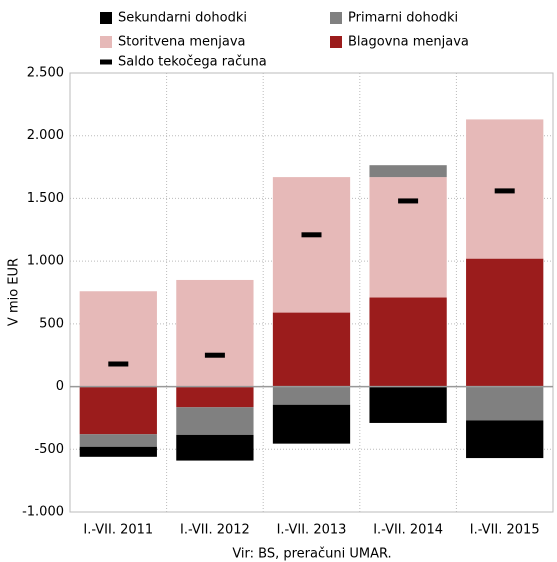  Describe the element at coordinates (14, 292) in the screenshot. I see `y-axis-label: V mio EUR` at that location.